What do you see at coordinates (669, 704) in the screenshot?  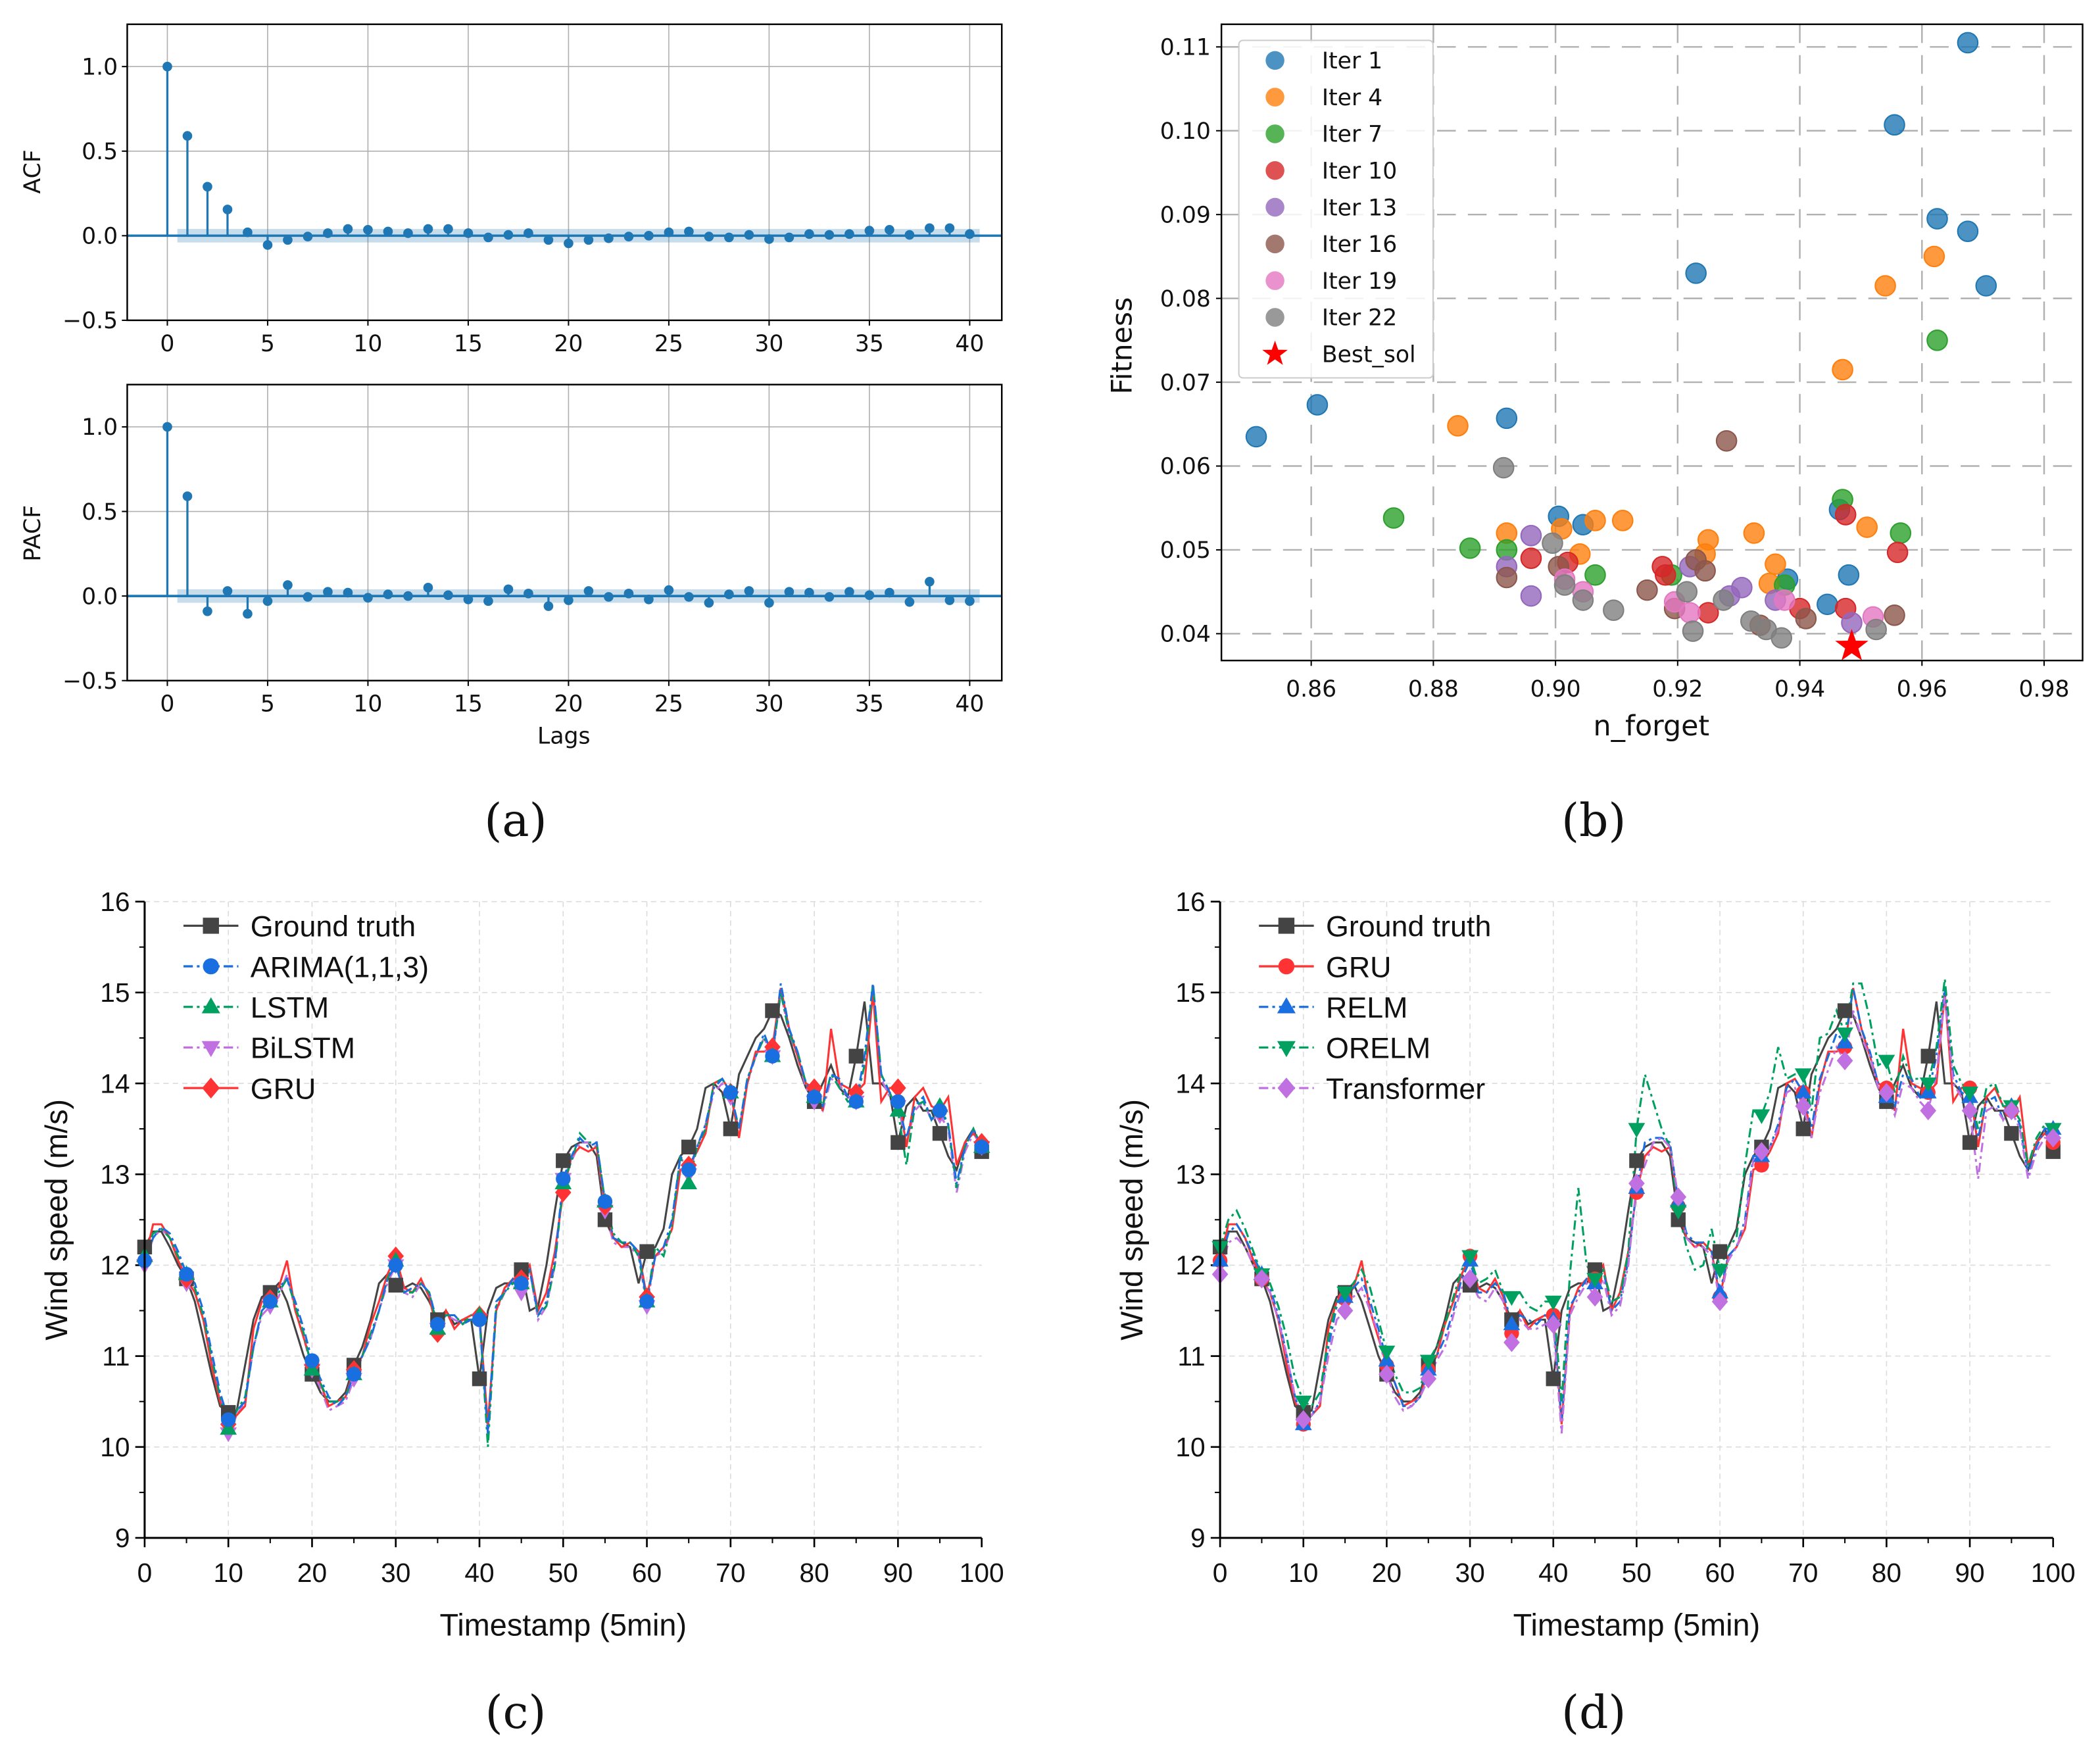 I see `x-tick-label: 25` at bounding box center [669, 704].